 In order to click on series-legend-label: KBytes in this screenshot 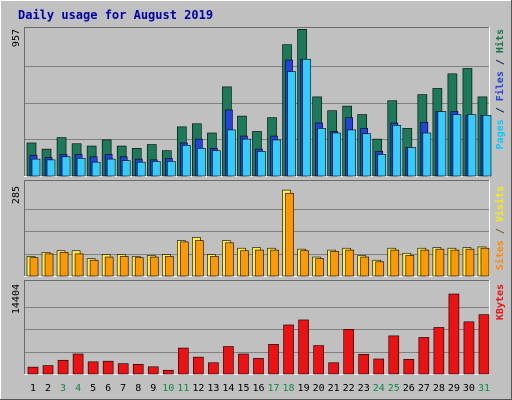, I will do `click(500, 302)`.